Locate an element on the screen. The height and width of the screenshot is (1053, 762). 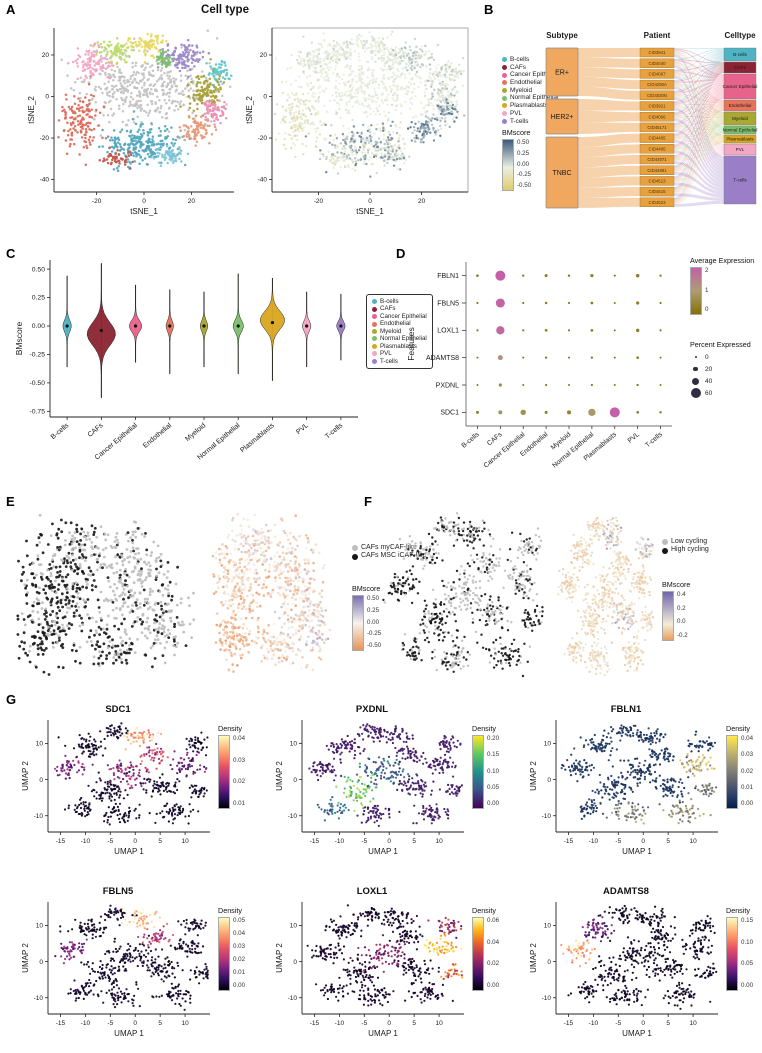
svg-text: 0.00 is located at coordinates (38, 326).